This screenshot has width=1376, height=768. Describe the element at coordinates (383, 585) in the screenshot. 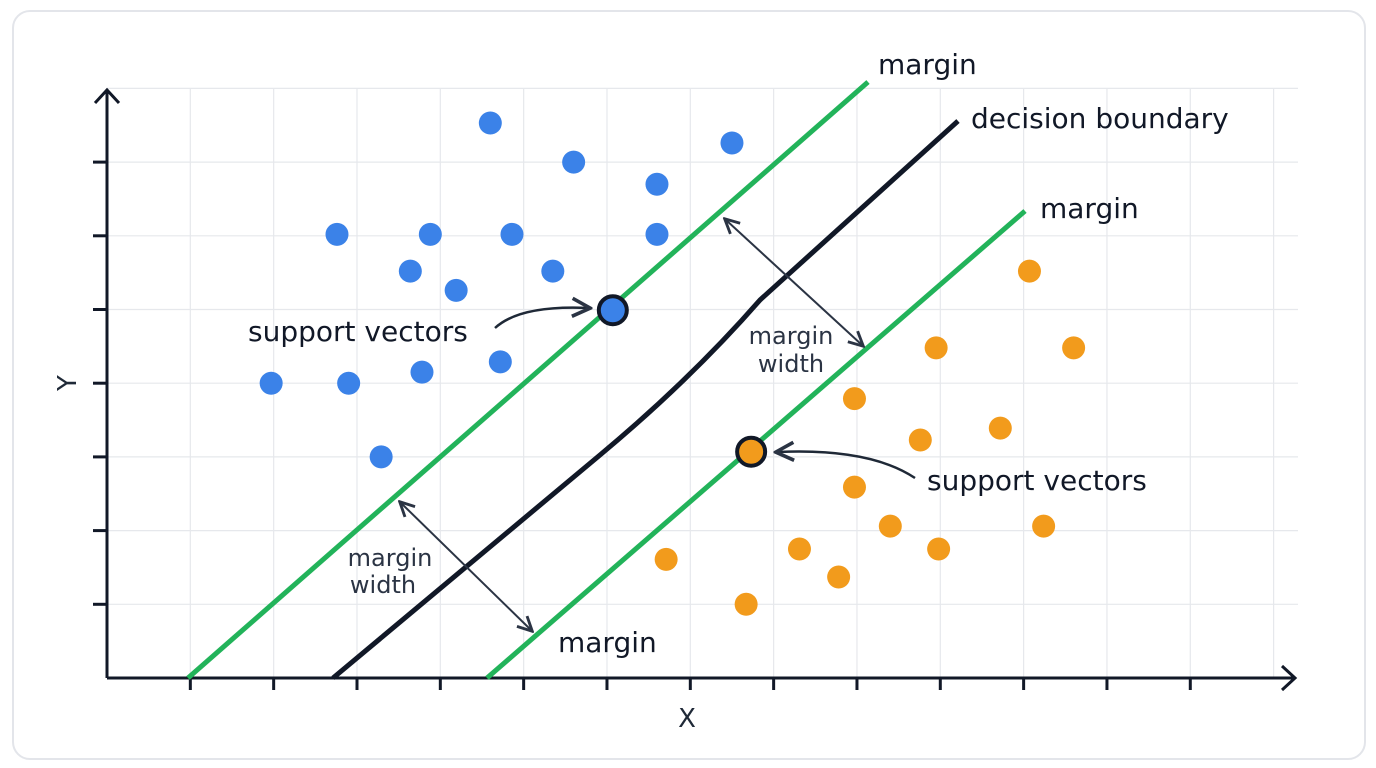

I see `margin-width-label-lower-2: width` at that location.